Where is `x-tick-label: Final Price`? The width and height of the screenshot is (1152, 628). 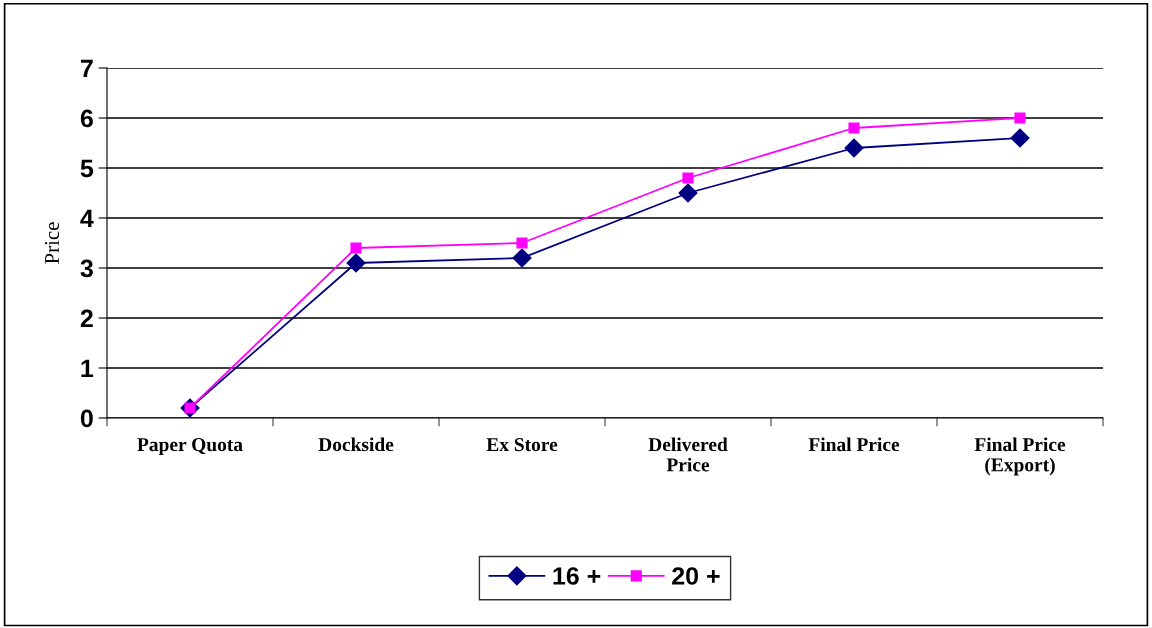 x-tick-label: Final Price is located at coordinates (854, 444).